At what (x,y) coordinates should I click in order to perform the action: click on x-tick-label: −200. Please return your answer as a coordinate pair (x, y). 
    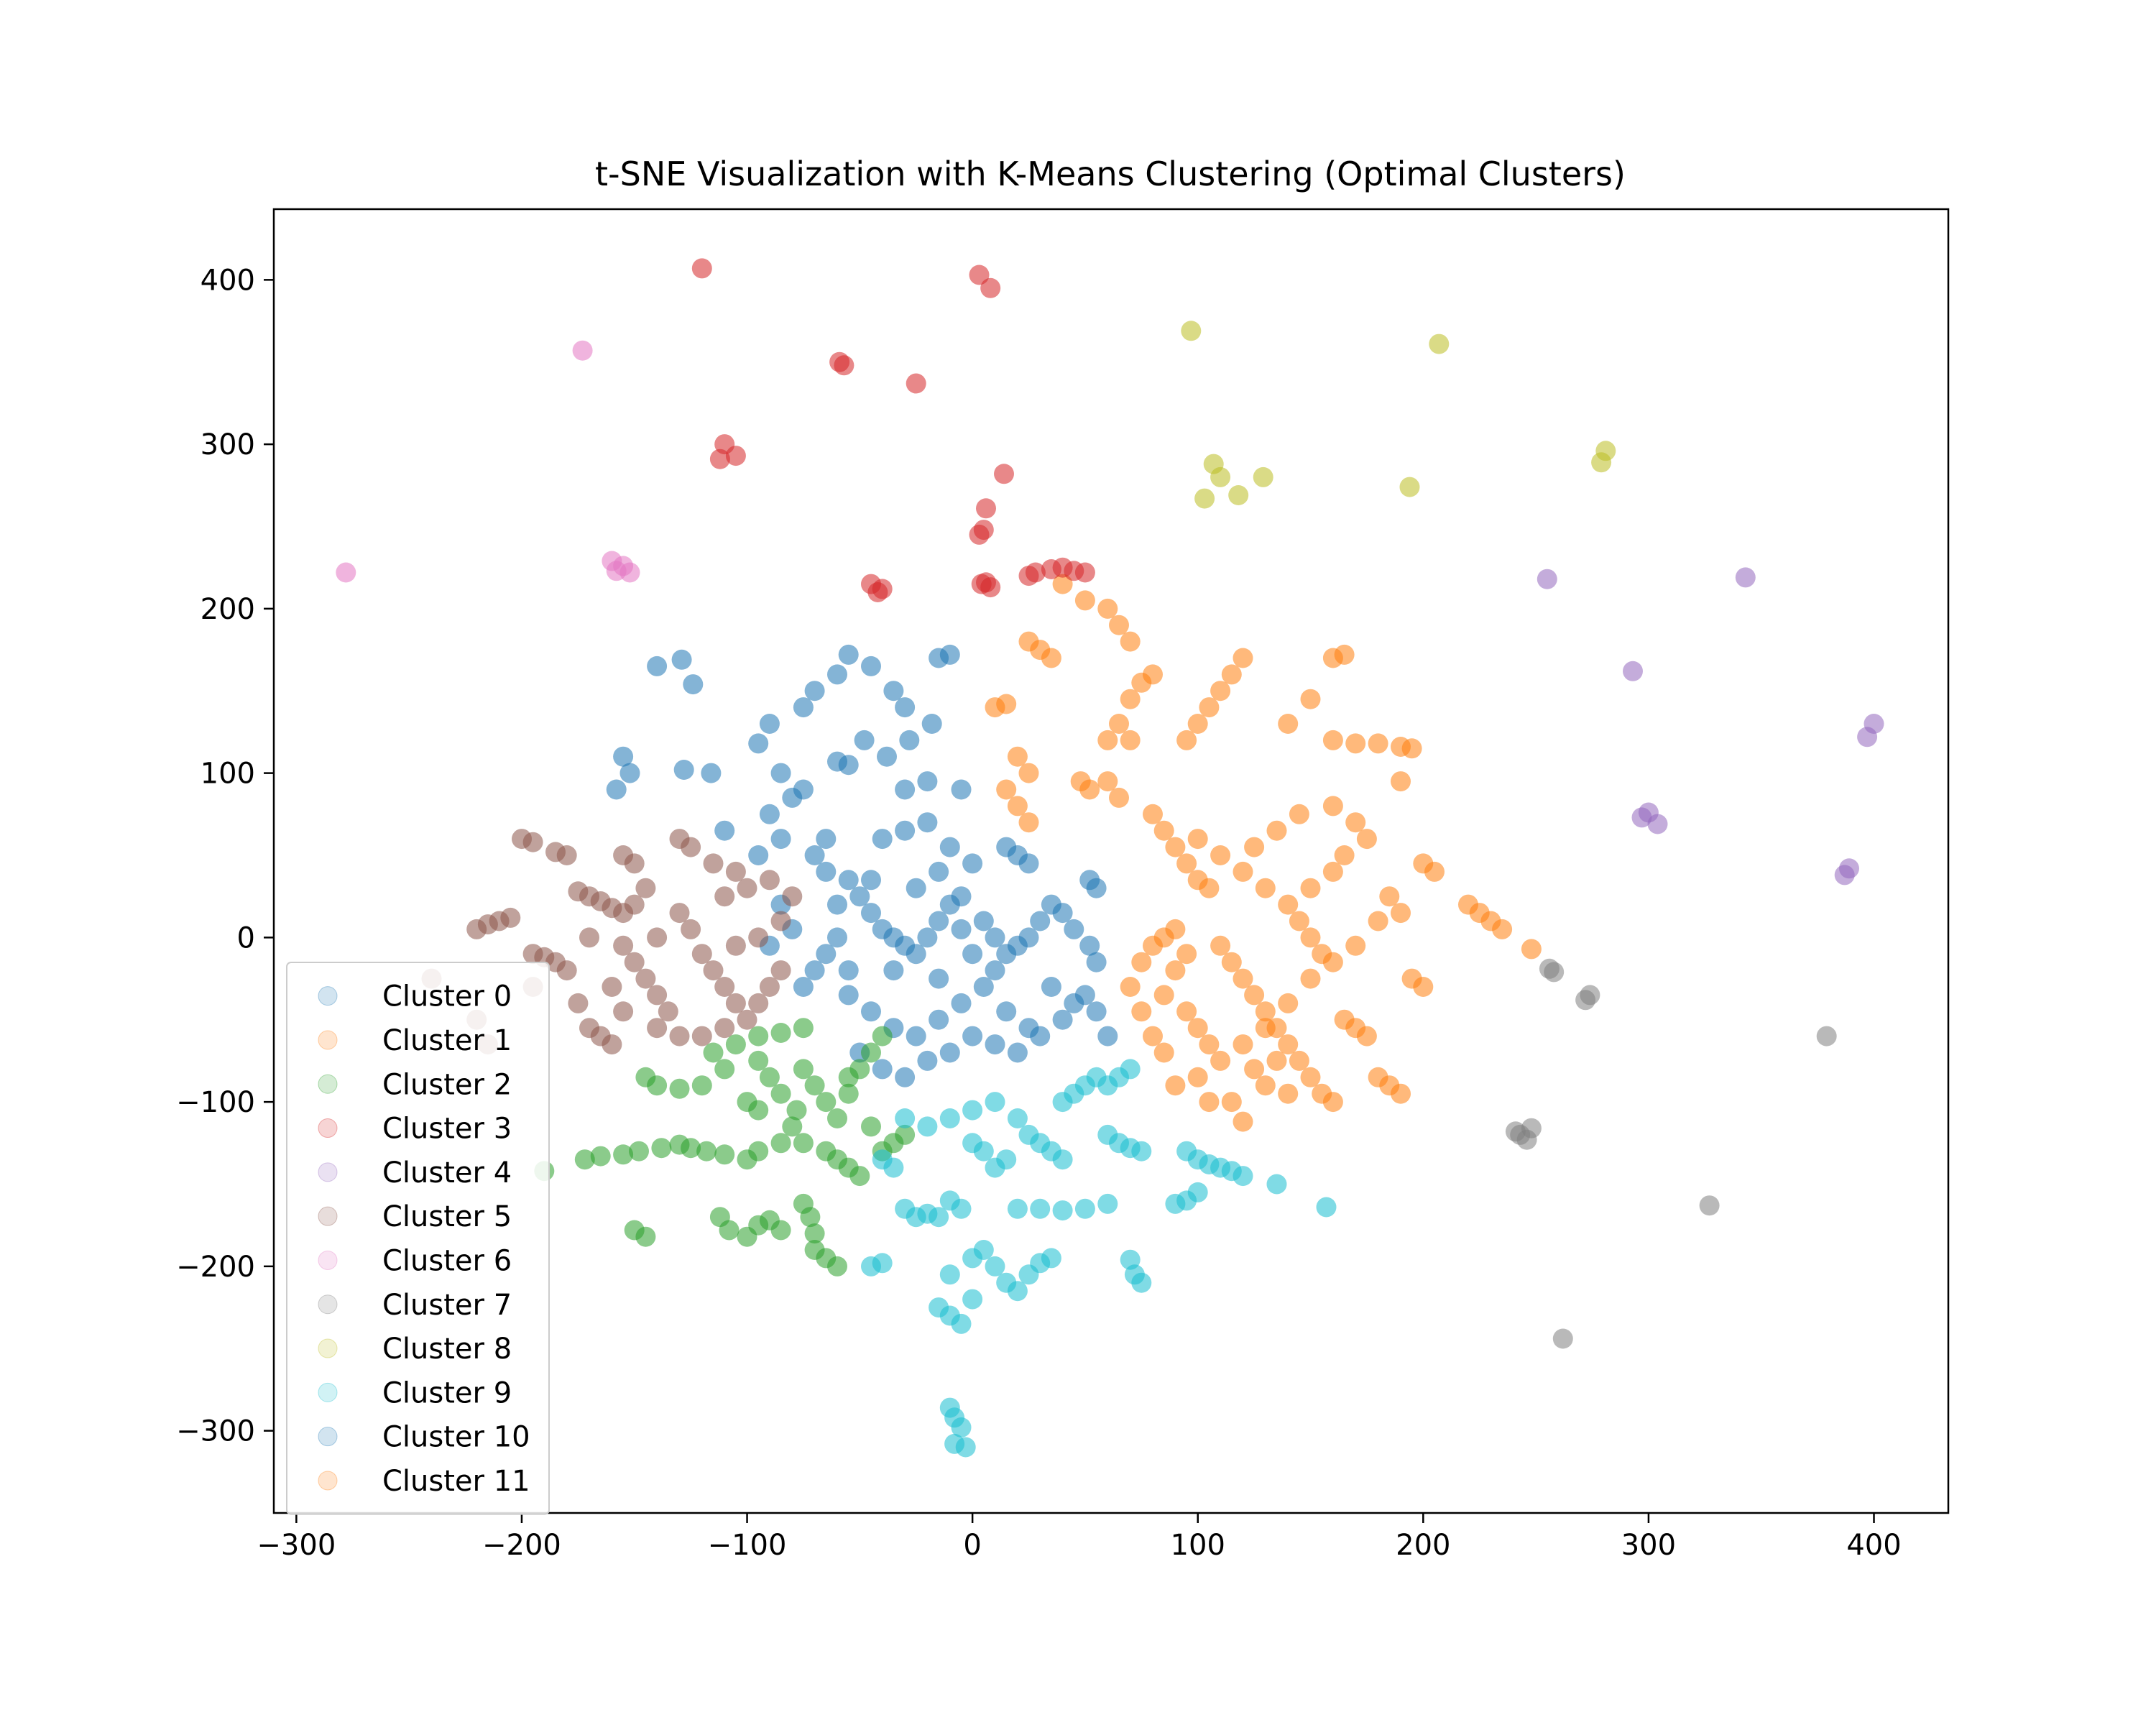
    Looking at the image, I should click on (521, 1545).